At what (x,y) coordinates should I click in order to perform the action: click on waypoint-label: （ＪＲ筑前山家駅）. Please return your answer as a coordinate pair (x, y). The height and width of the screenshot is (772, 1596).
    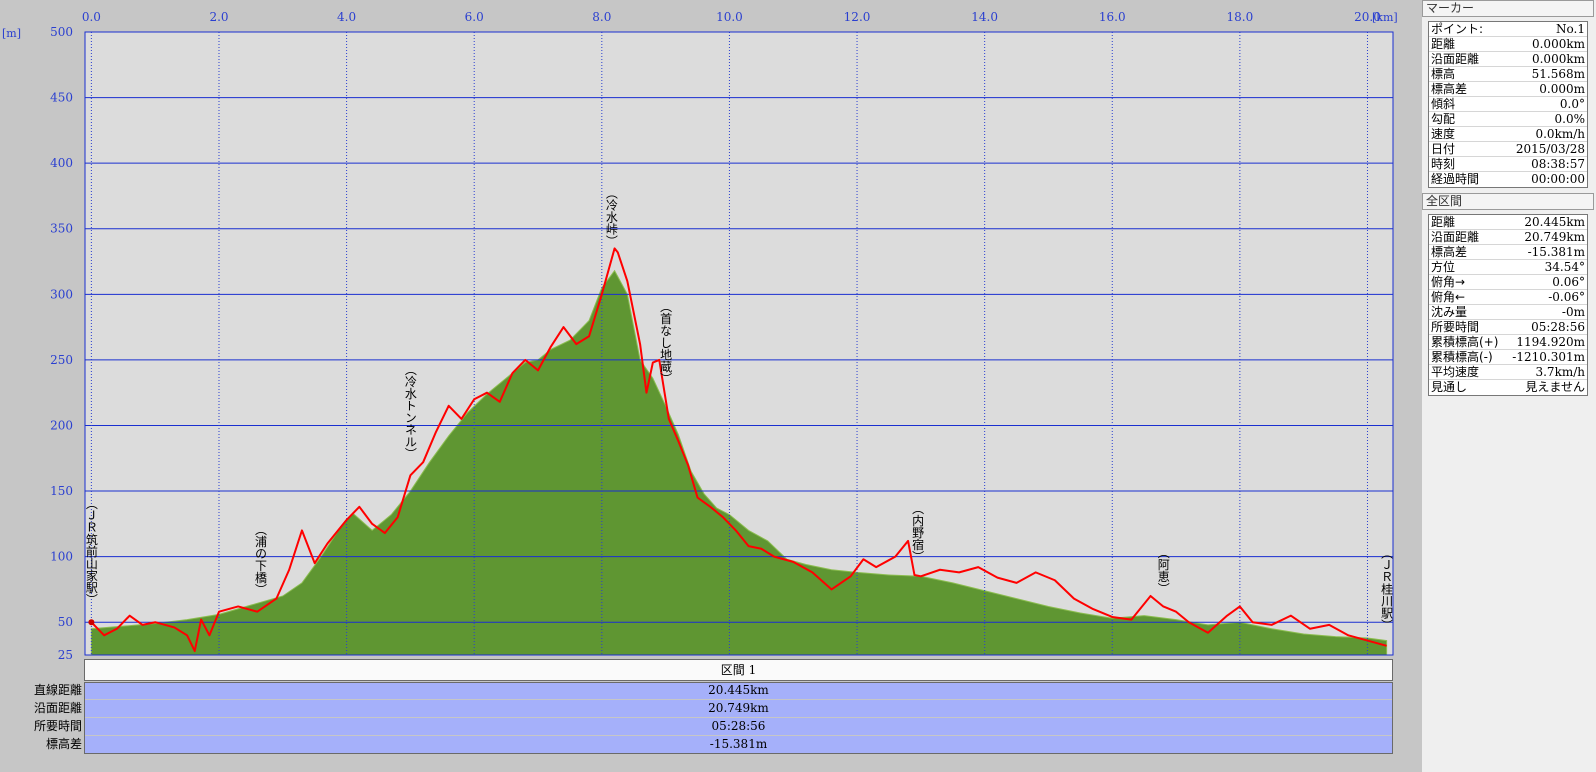
    Looking at the image, I should click on (91, 551).